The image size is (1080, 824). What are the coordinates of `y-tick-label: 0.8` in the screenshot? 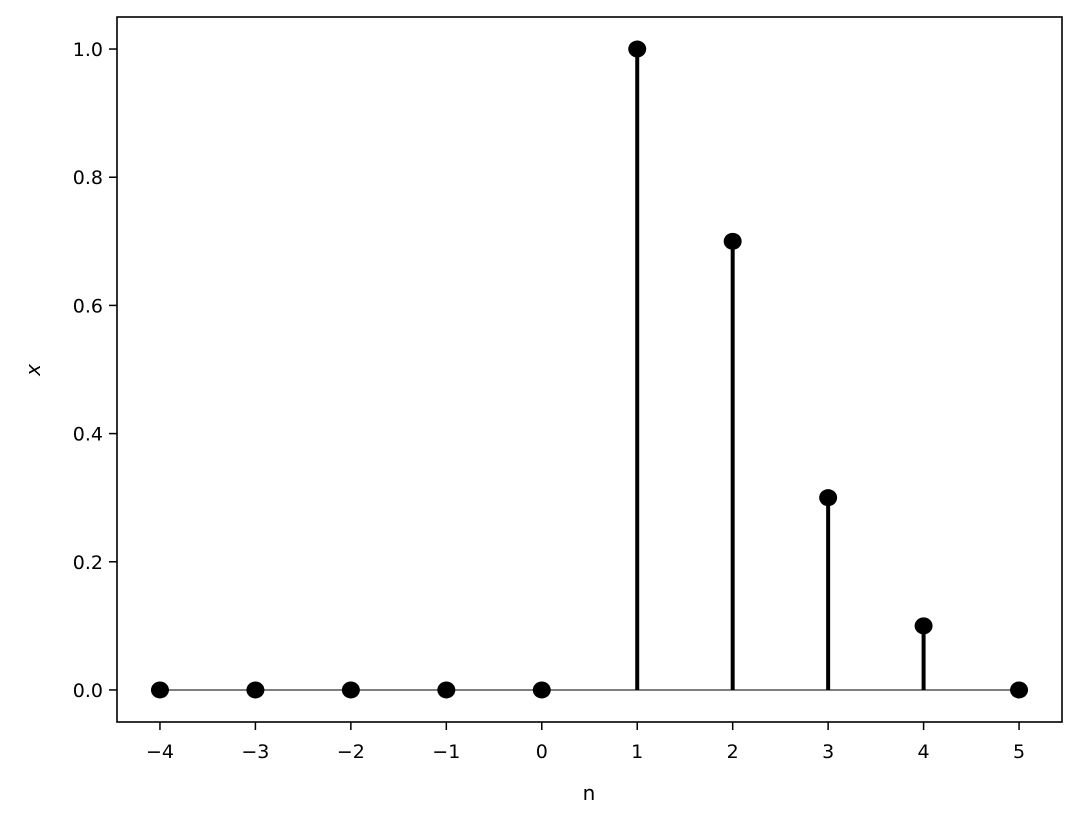 It's located at (88, 178).